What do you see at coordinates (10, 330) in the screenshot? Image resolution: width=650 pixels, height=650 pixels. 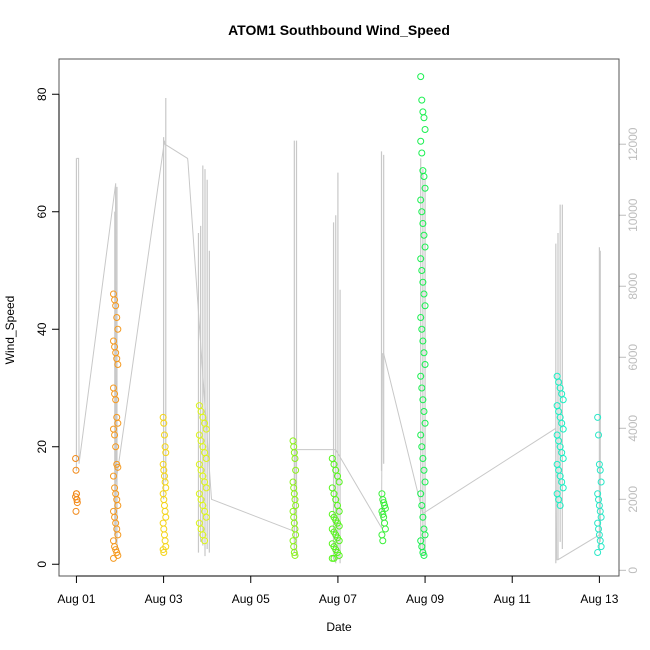 I see `y-axis-label: Wind_Speed` at bounding box center [10, 330].